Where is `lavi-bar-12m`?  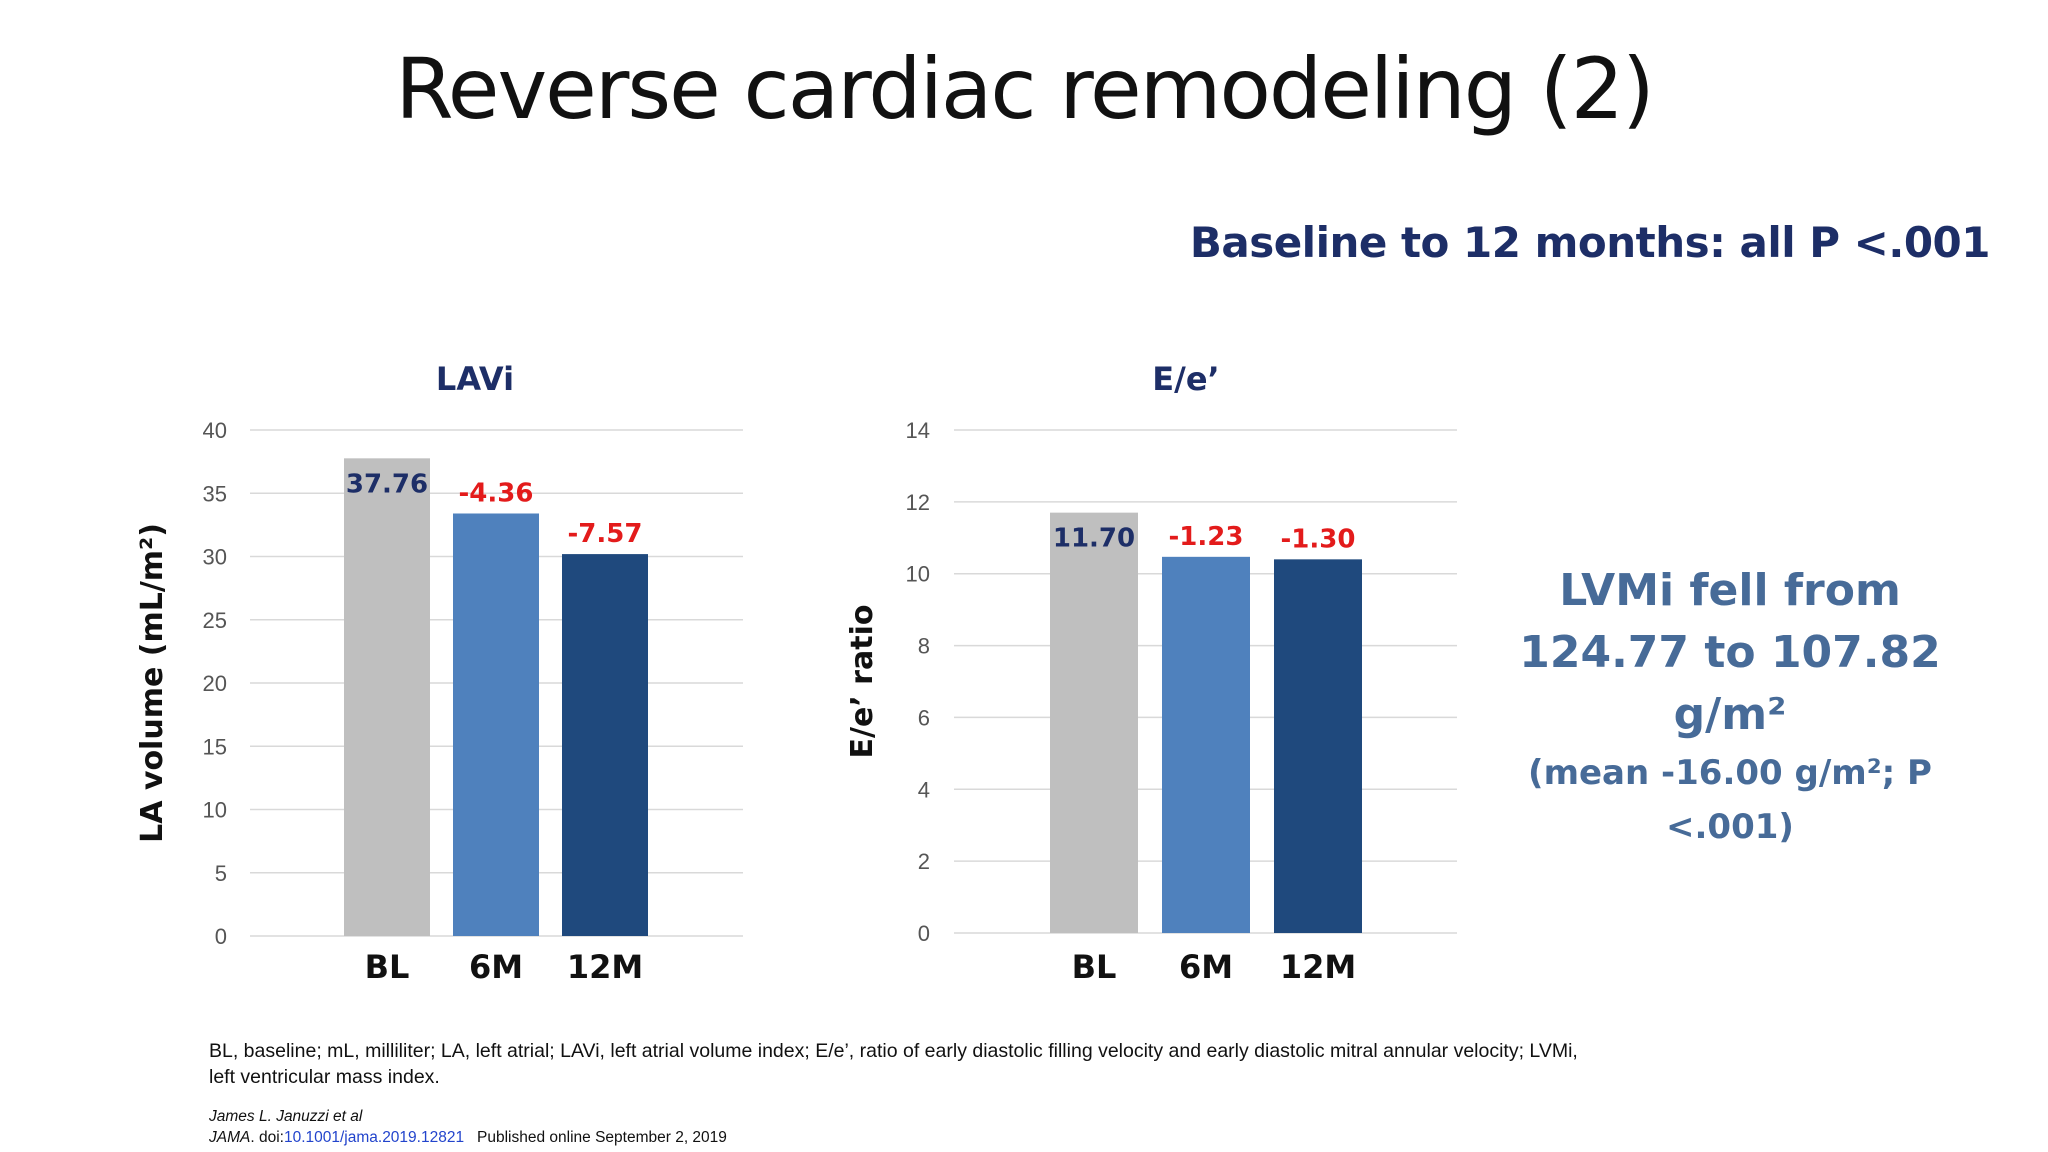
lavi-bar-12m is located at coordinates (605, 745).